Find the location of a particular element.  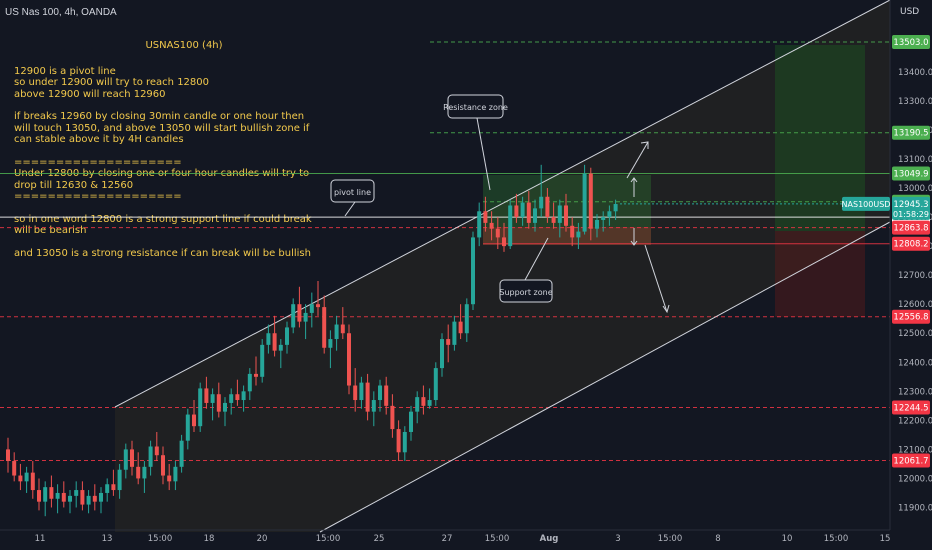

current-symbol-bg is located at coordinates (866, 203).